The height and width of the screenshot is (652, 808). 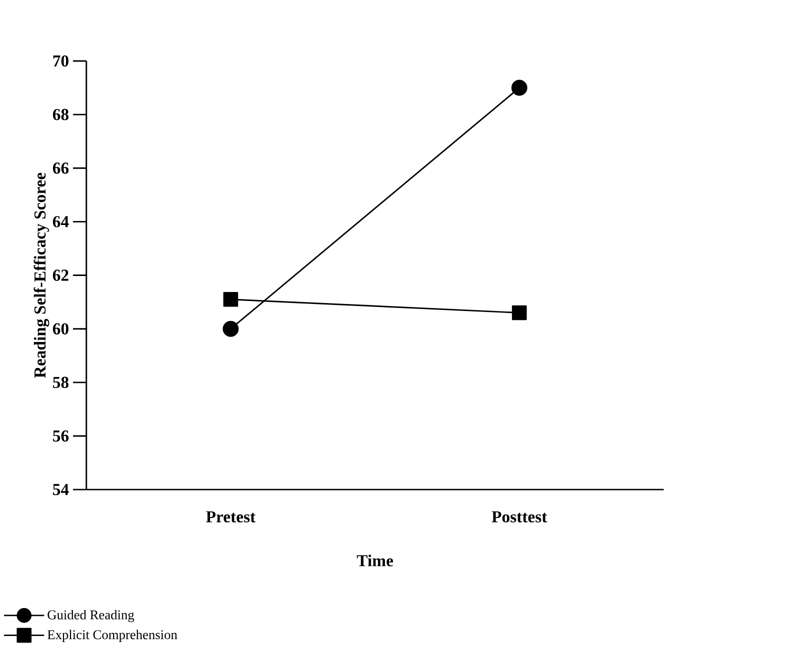 What do you see at coordinates (520, 516) in the screenshot?
I see `x-tick-label: Posttest` at bounding box center [520, 516].